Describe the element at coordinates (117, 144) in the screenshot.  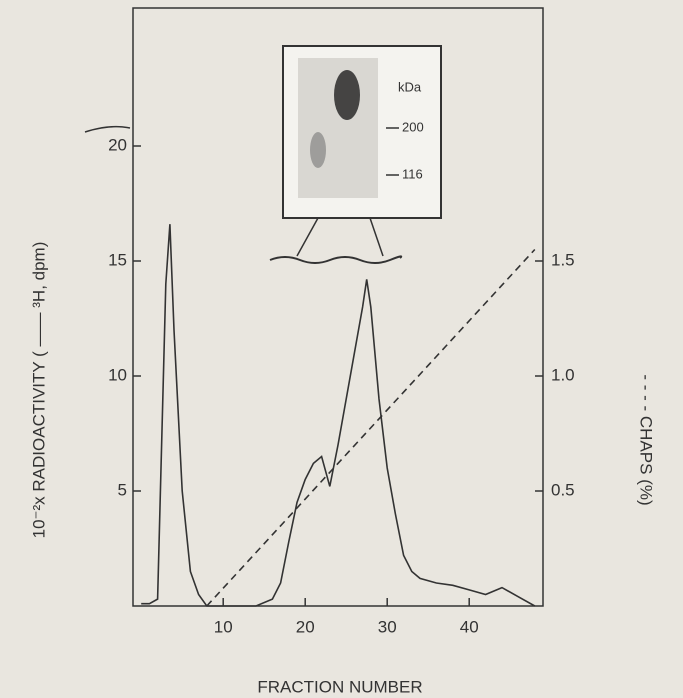
I see `y-tick-label: 20` at that location.